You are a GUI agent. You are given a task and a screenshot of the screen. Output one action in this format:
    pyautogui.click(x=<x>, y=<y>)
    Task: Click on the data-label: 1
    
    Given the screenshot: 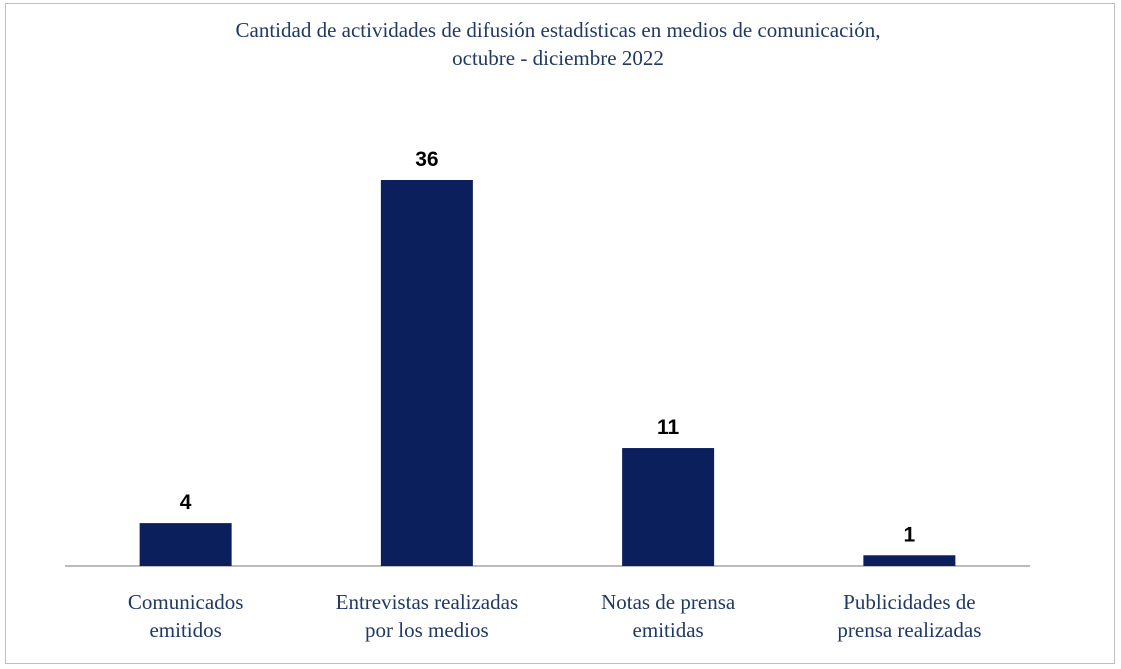 What is the action you would take?
    pyautogui.click(x=910, y=534)
    